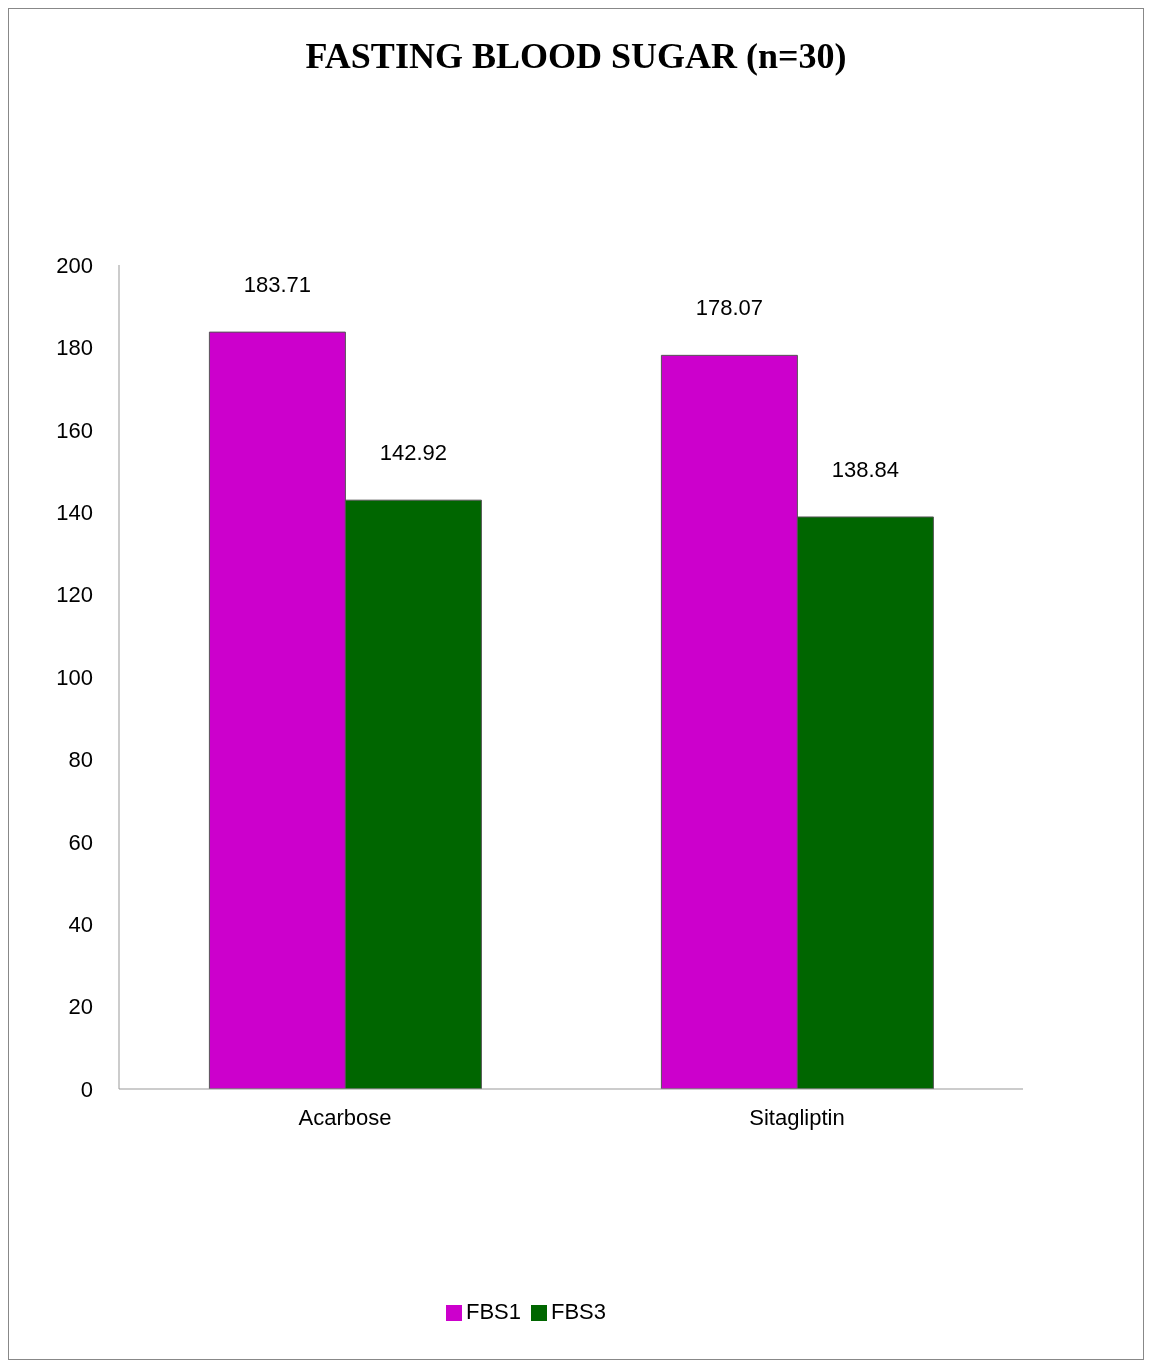 Image resolution: width=1152 pixels, height=1369 pixels. What do you see at coordinates (74, 265) in the screenshot?
I see `y-tick-label: 200` at bounding box center [74, 265].